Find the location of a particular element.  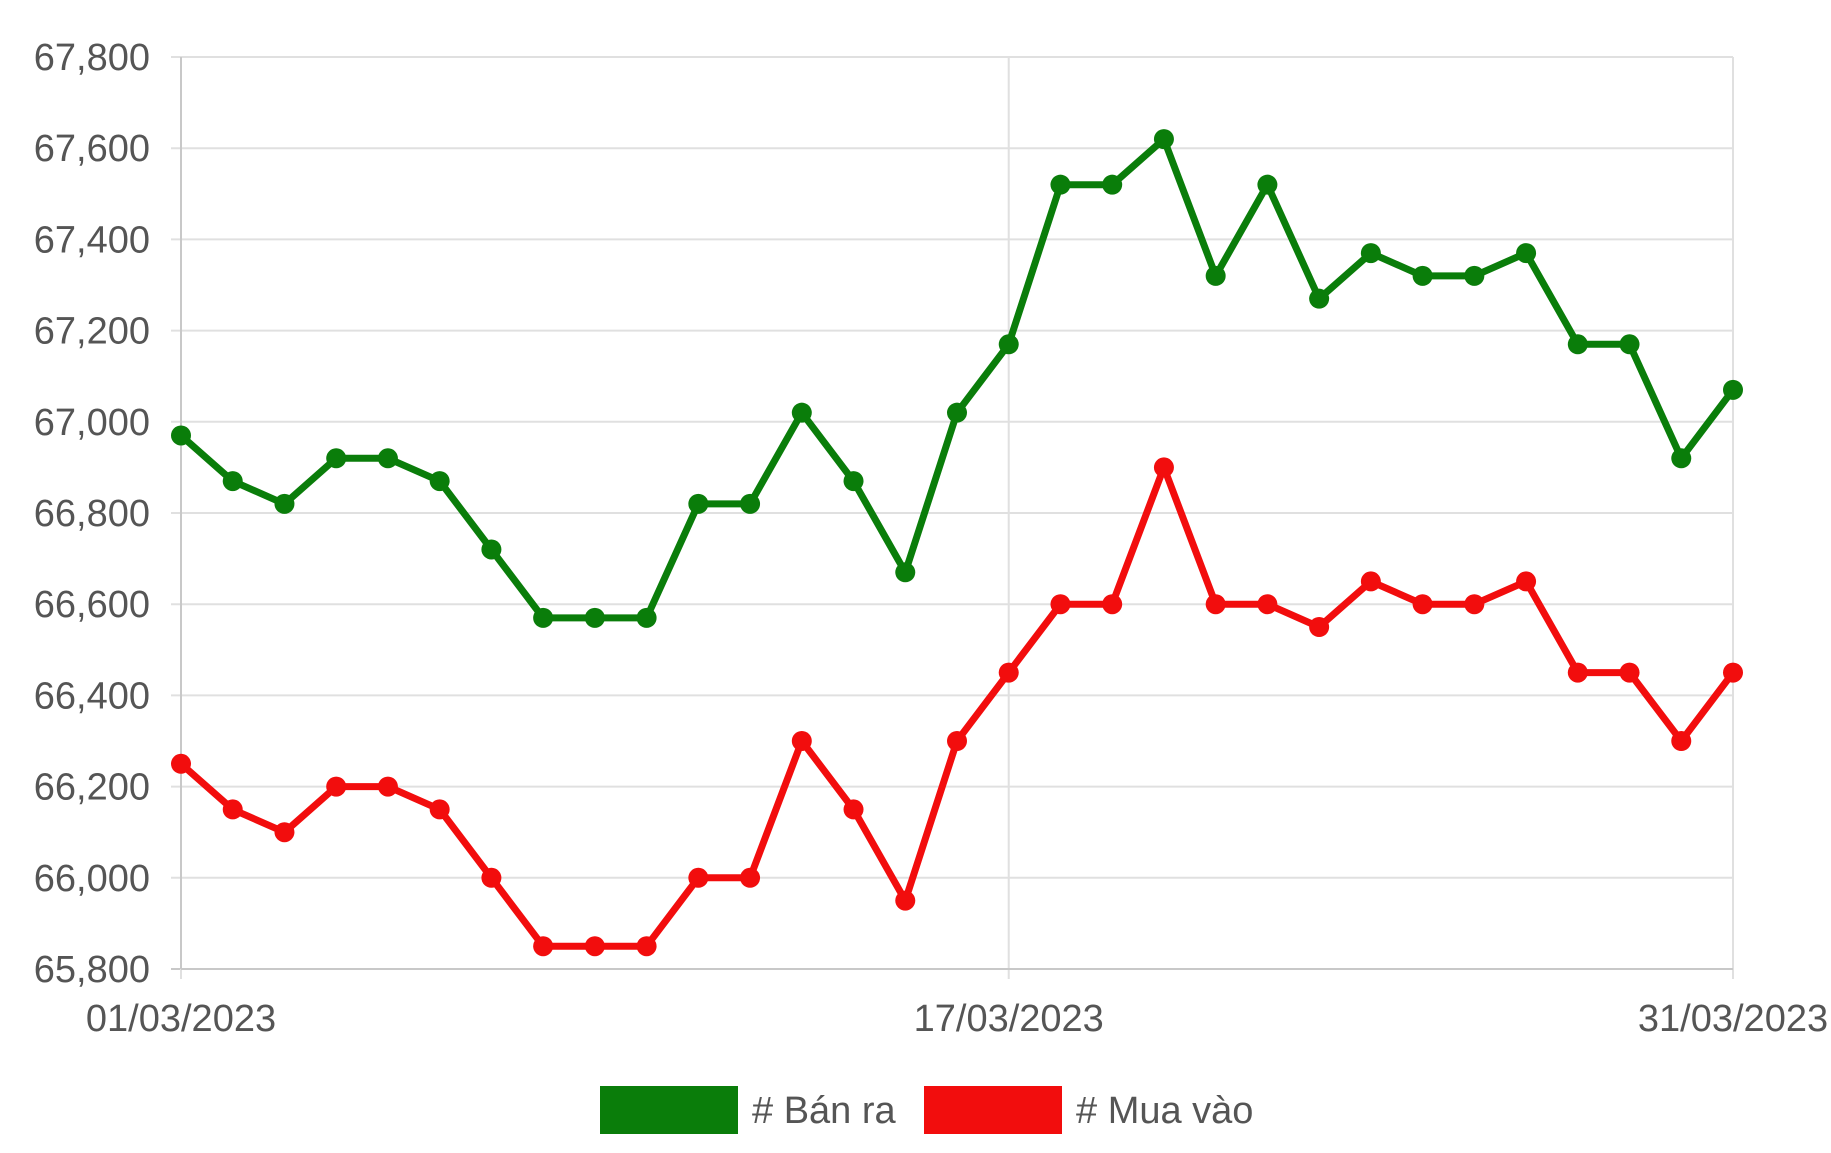

legend: # Bán ra # Mua vào is located at coordinates (926, 1110).